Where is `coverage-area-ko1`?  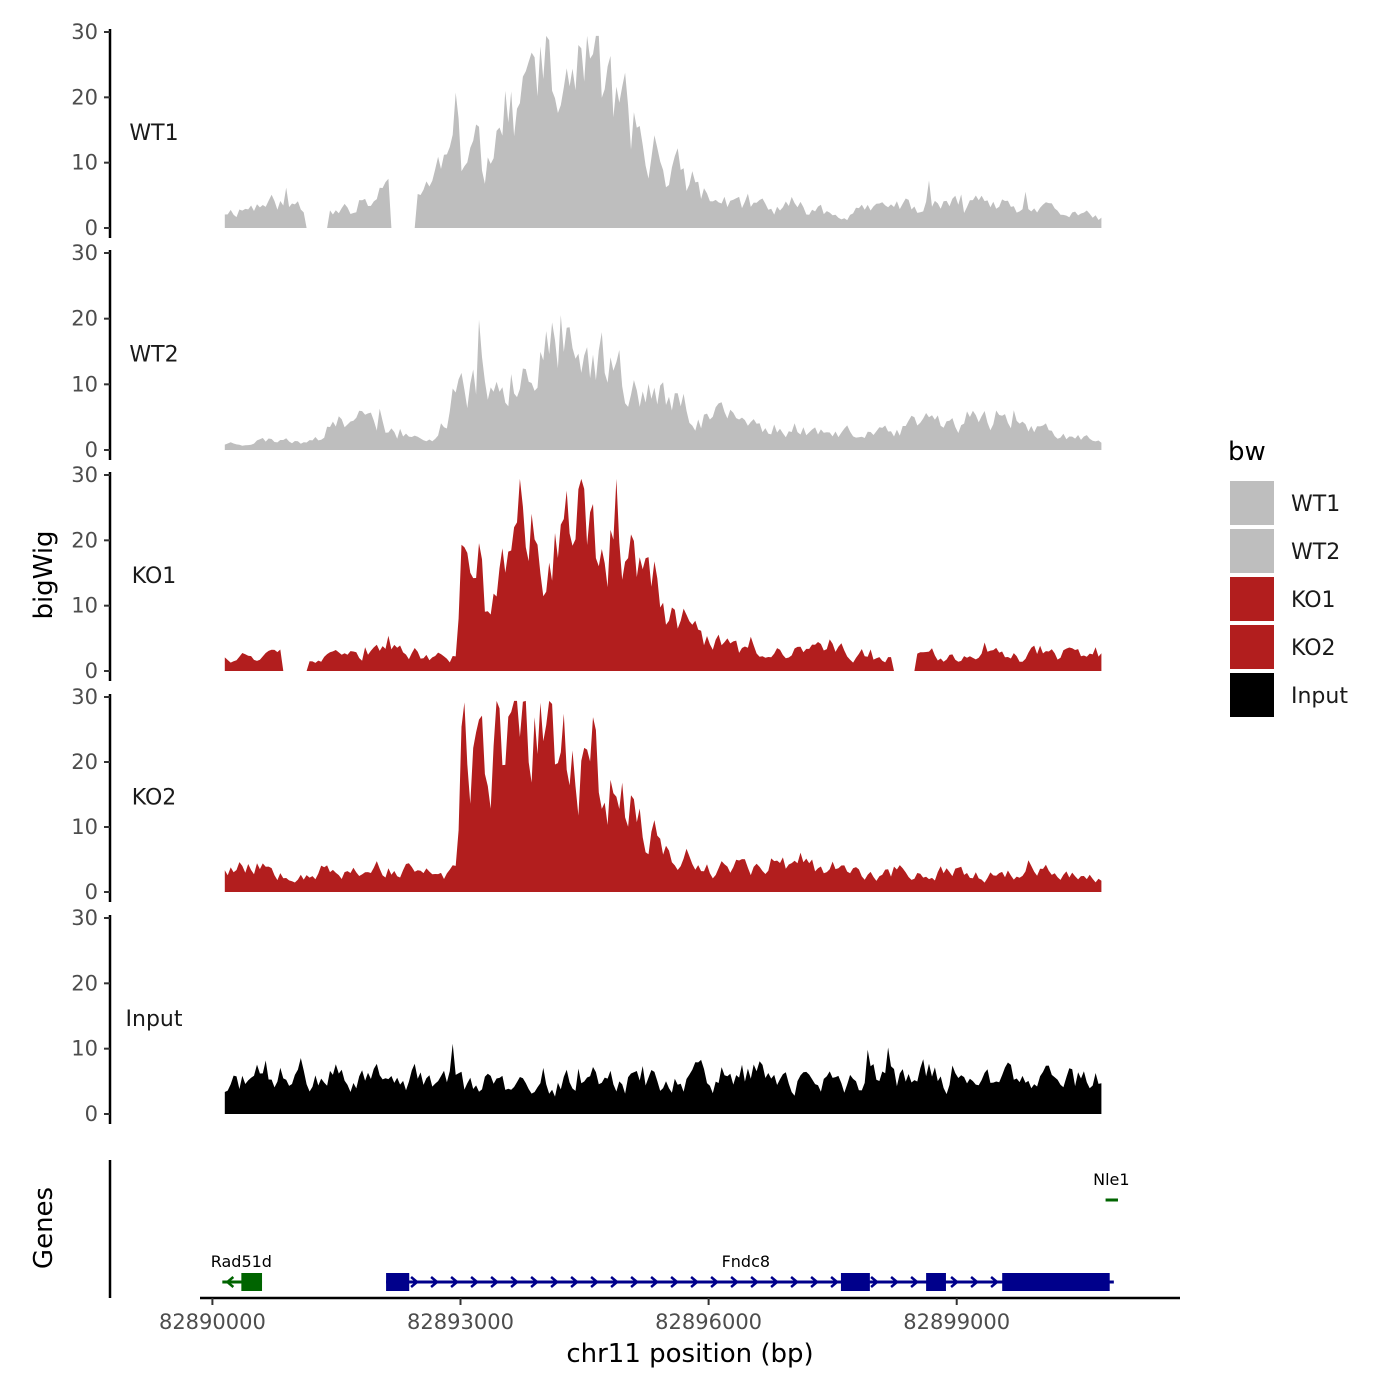
coverage-area-ko1 is located at coordinates (663, 574).